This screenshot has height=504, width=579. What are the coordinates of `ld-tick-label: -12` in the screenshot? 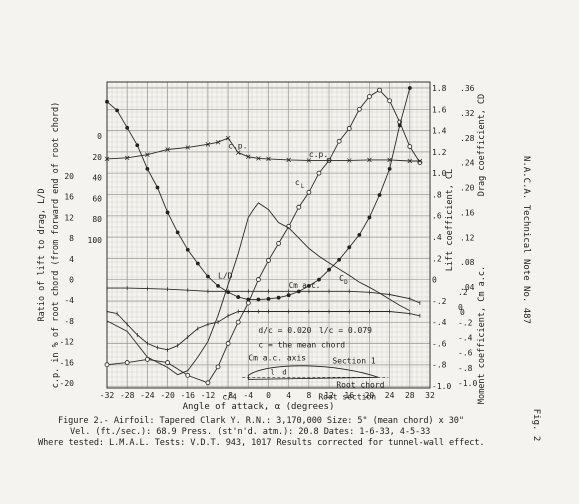 It's located at (67, 342).